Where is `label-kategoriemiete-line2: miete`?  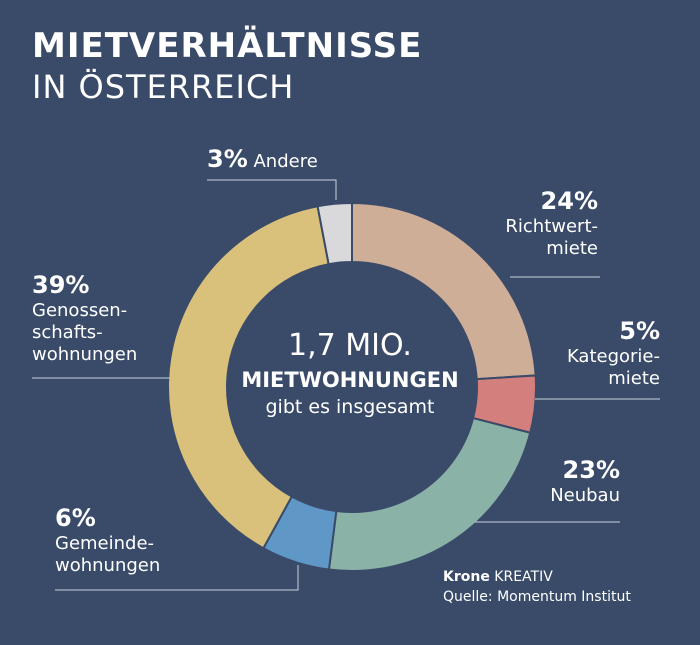 label-kategoriemiete-line2: miete is located at coordinates (634, 378).